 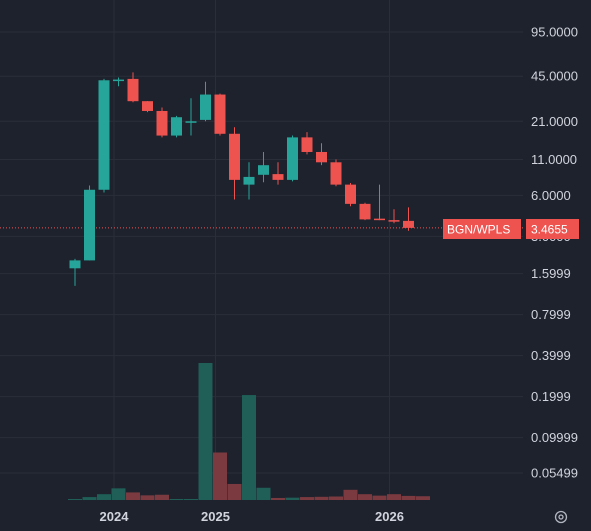 I want to click on y-tick-label: 0.05499, so click(x=554, y=473).